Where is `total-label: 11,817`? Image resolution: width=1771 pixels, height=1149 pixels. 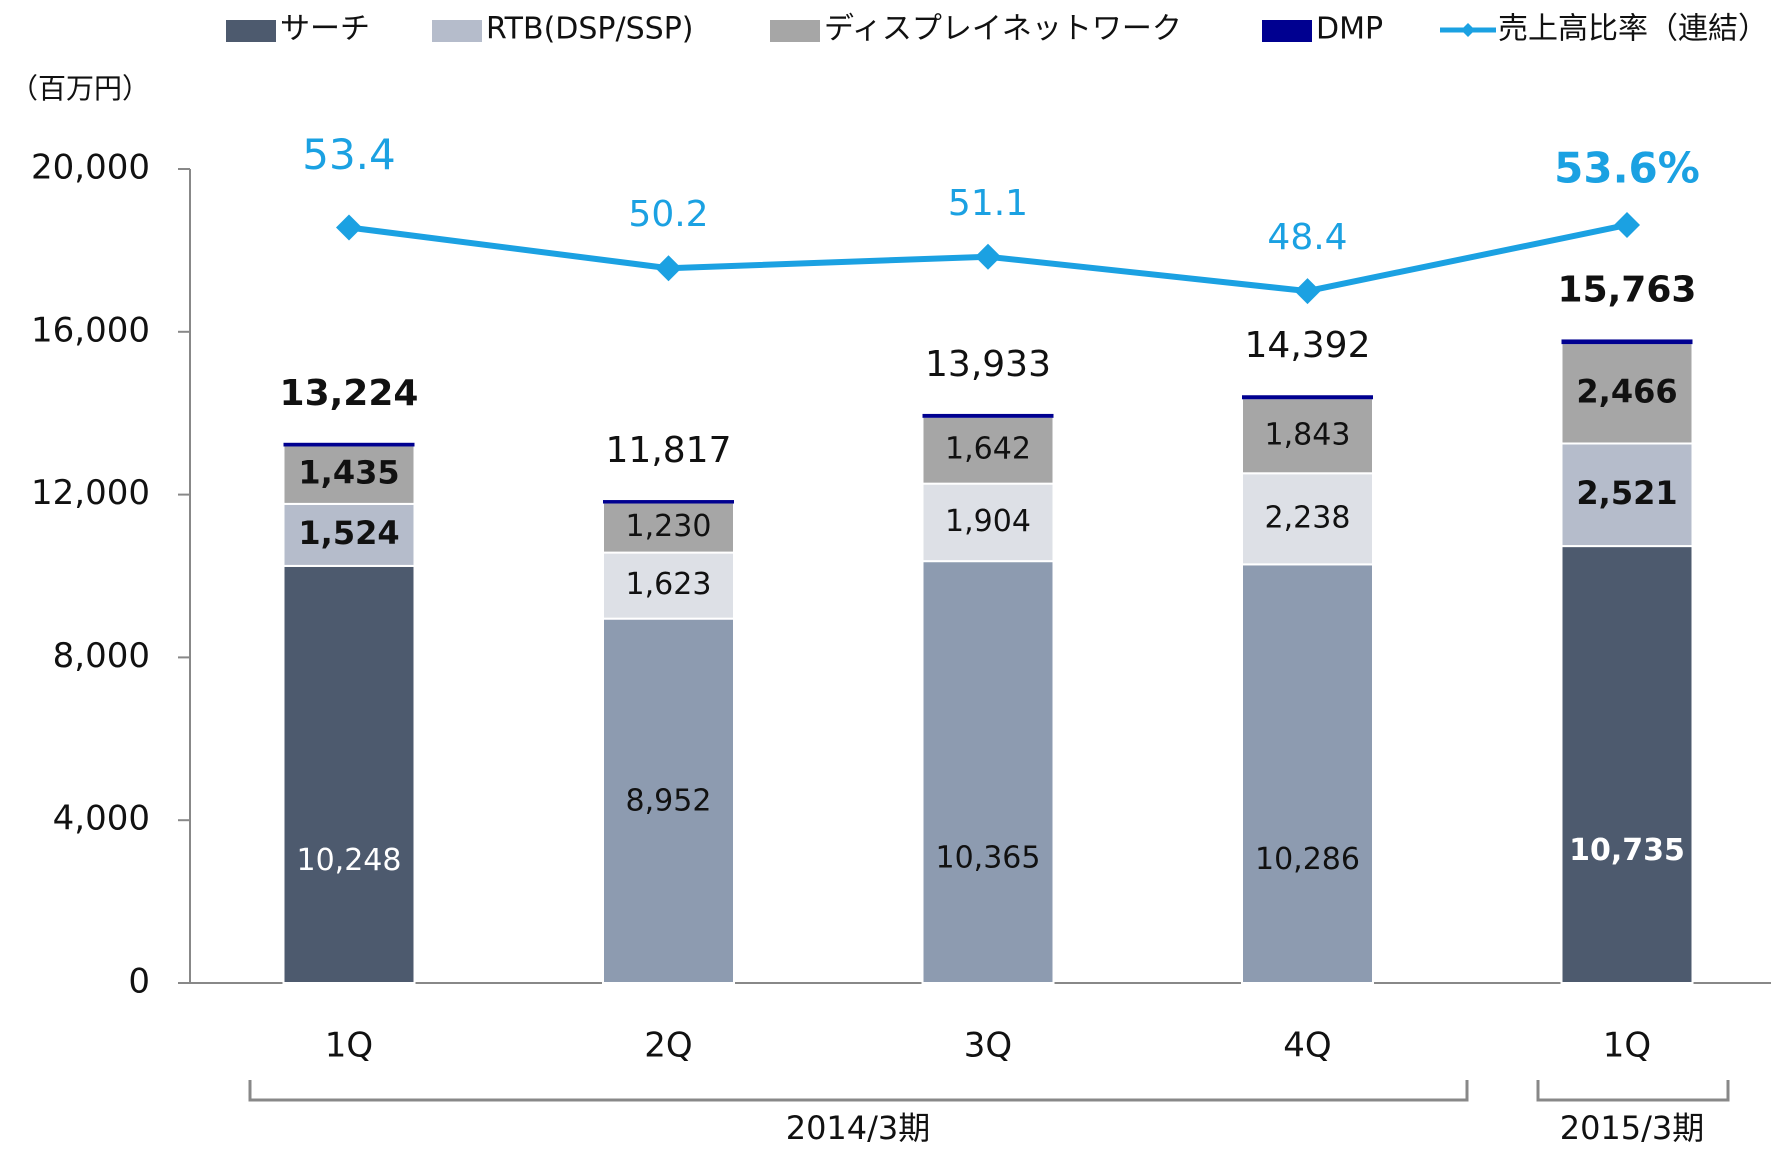 total-label: 11,817 is located at coordinates (669, 450).